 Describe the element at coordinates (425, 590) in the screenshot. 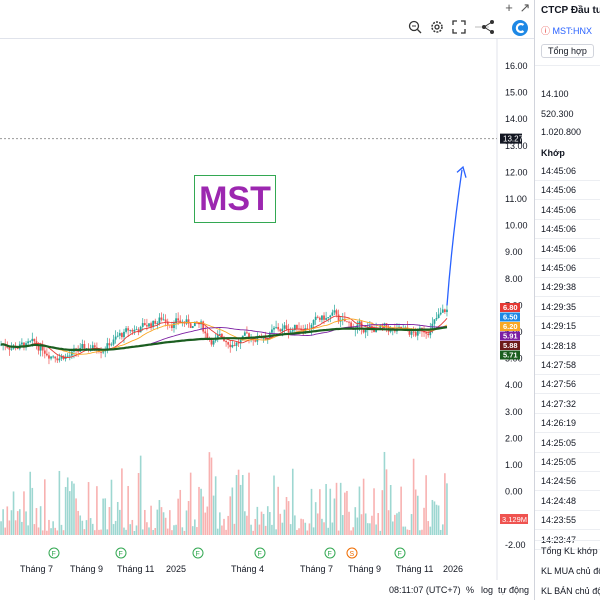

I see `clock: 08:11:07 (UTC+7)` at that location.